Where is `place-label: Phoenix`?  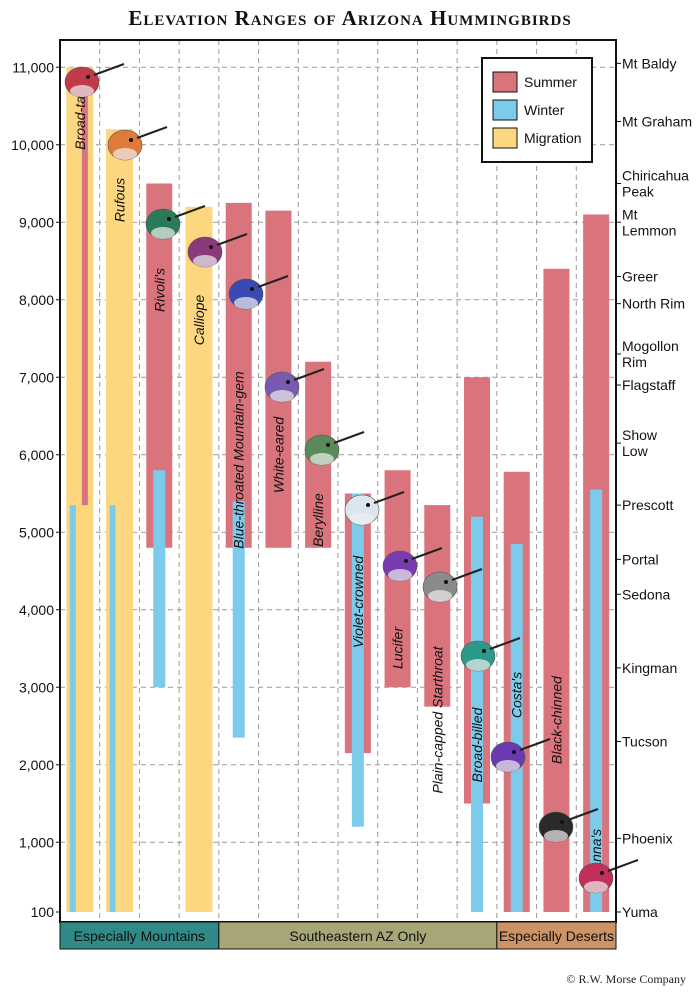
place-label: Phoenix is located at coordinates (647, 838).